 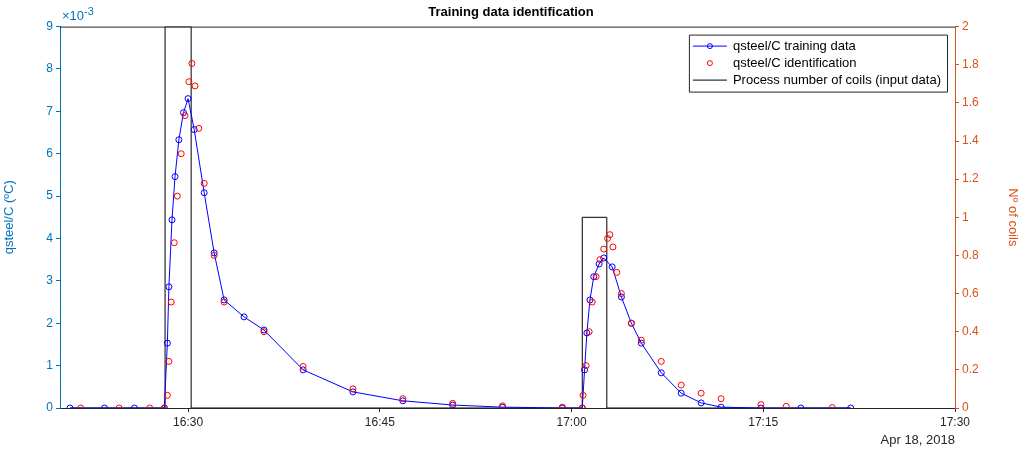 What do you see at coordinates (794, 45) in the screenshot?
I see `legend-label: qsteel/C training data` at bounding box center [794, 45].